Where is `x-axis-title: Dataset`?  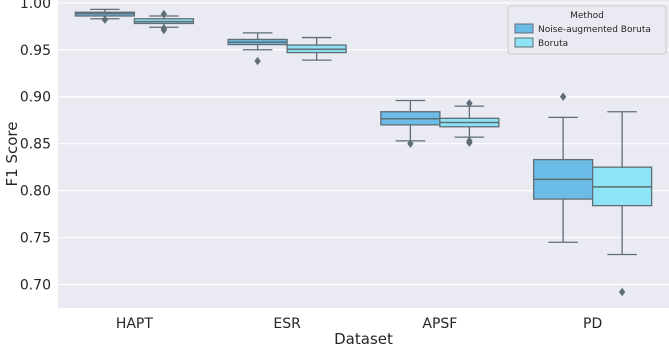 x-axis-title: Dataset is located at coordinates (363, 338).